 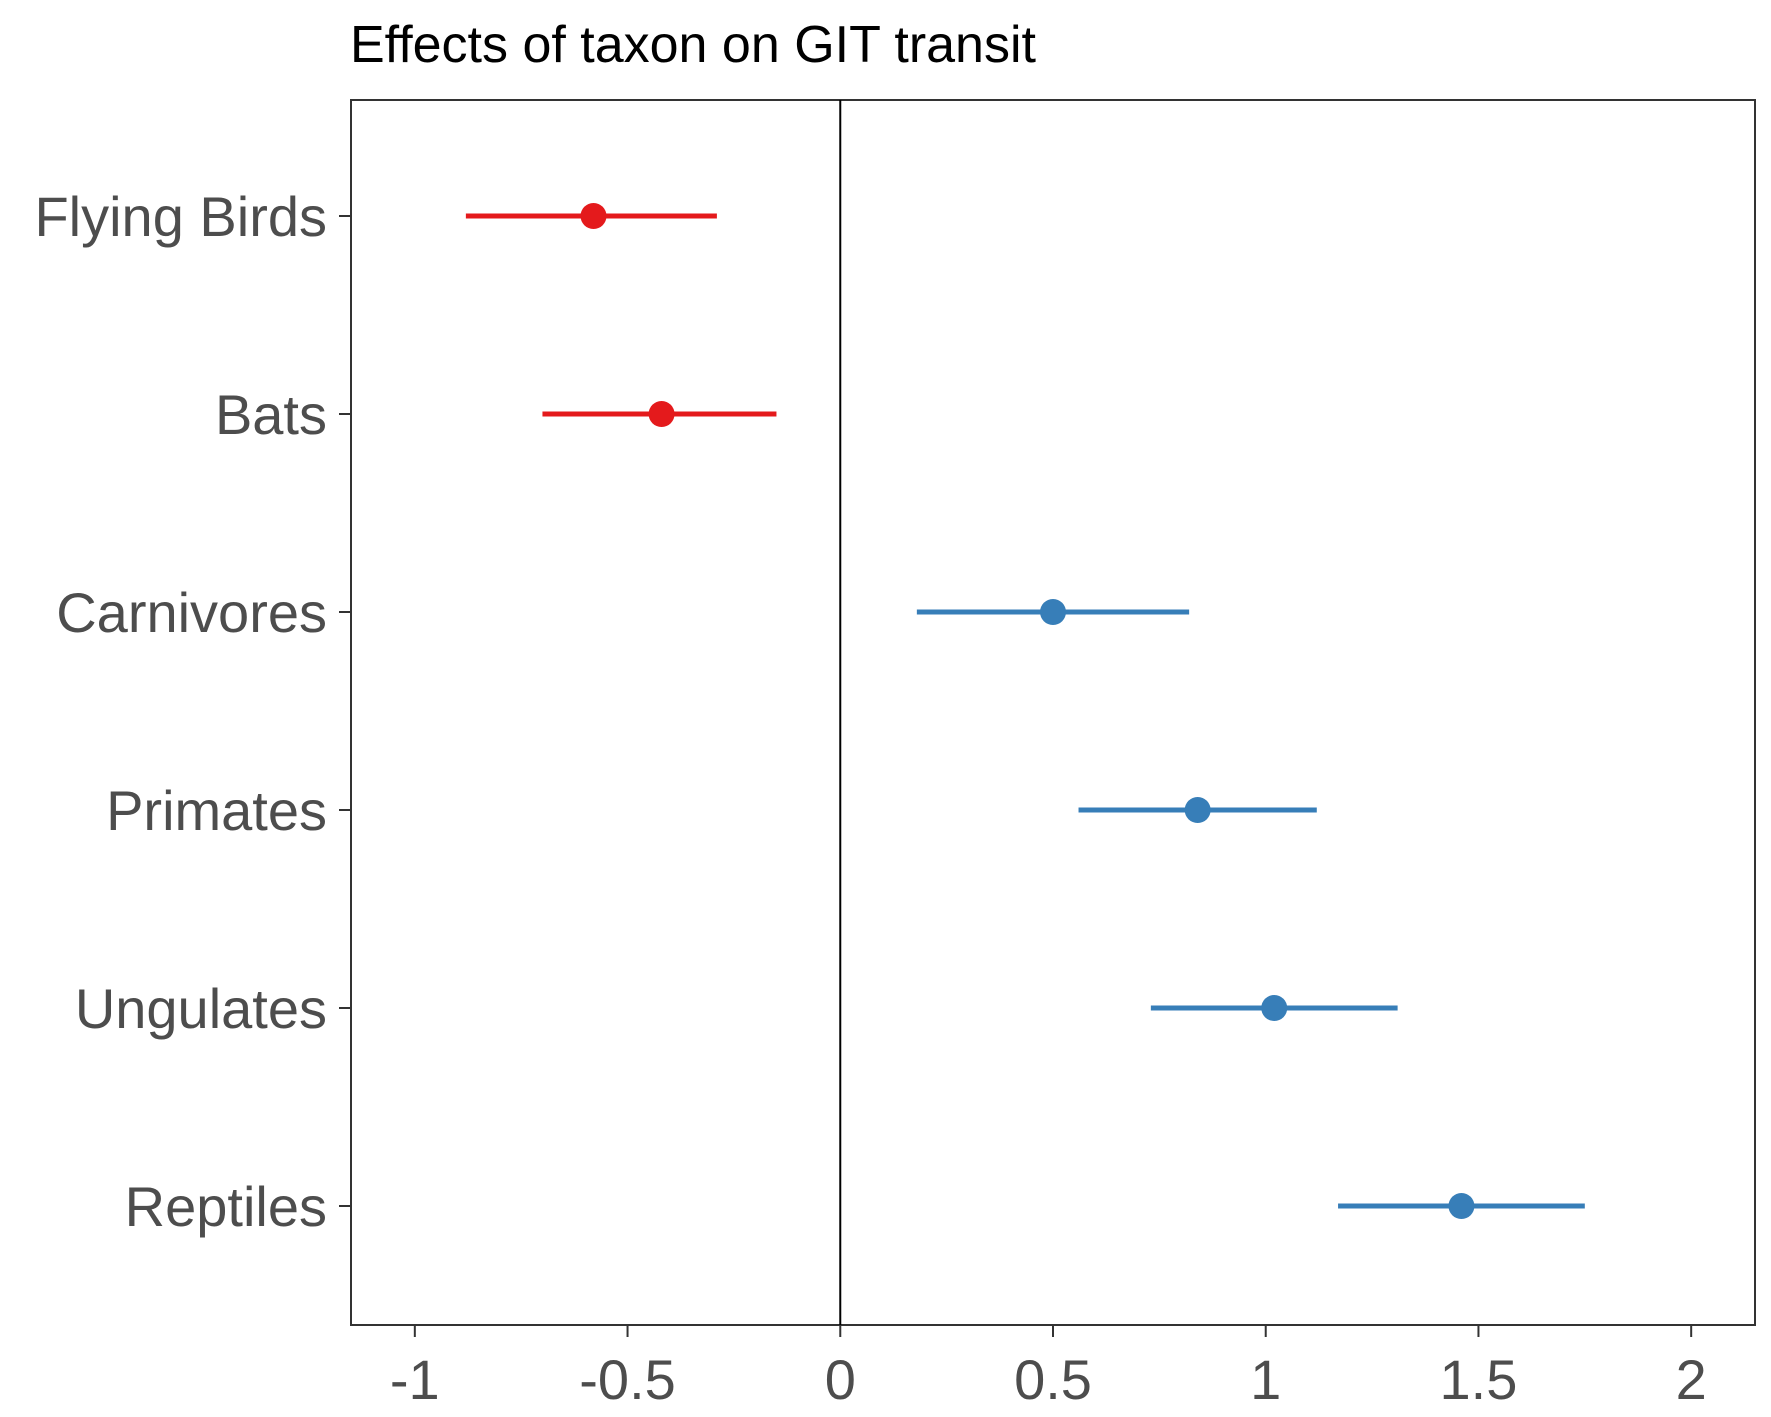 What do you see at coordinates (201, 1008) in the screenshot?
I see `y-axis-tick-label: Ungulates` at bounding box center [201, 1008].